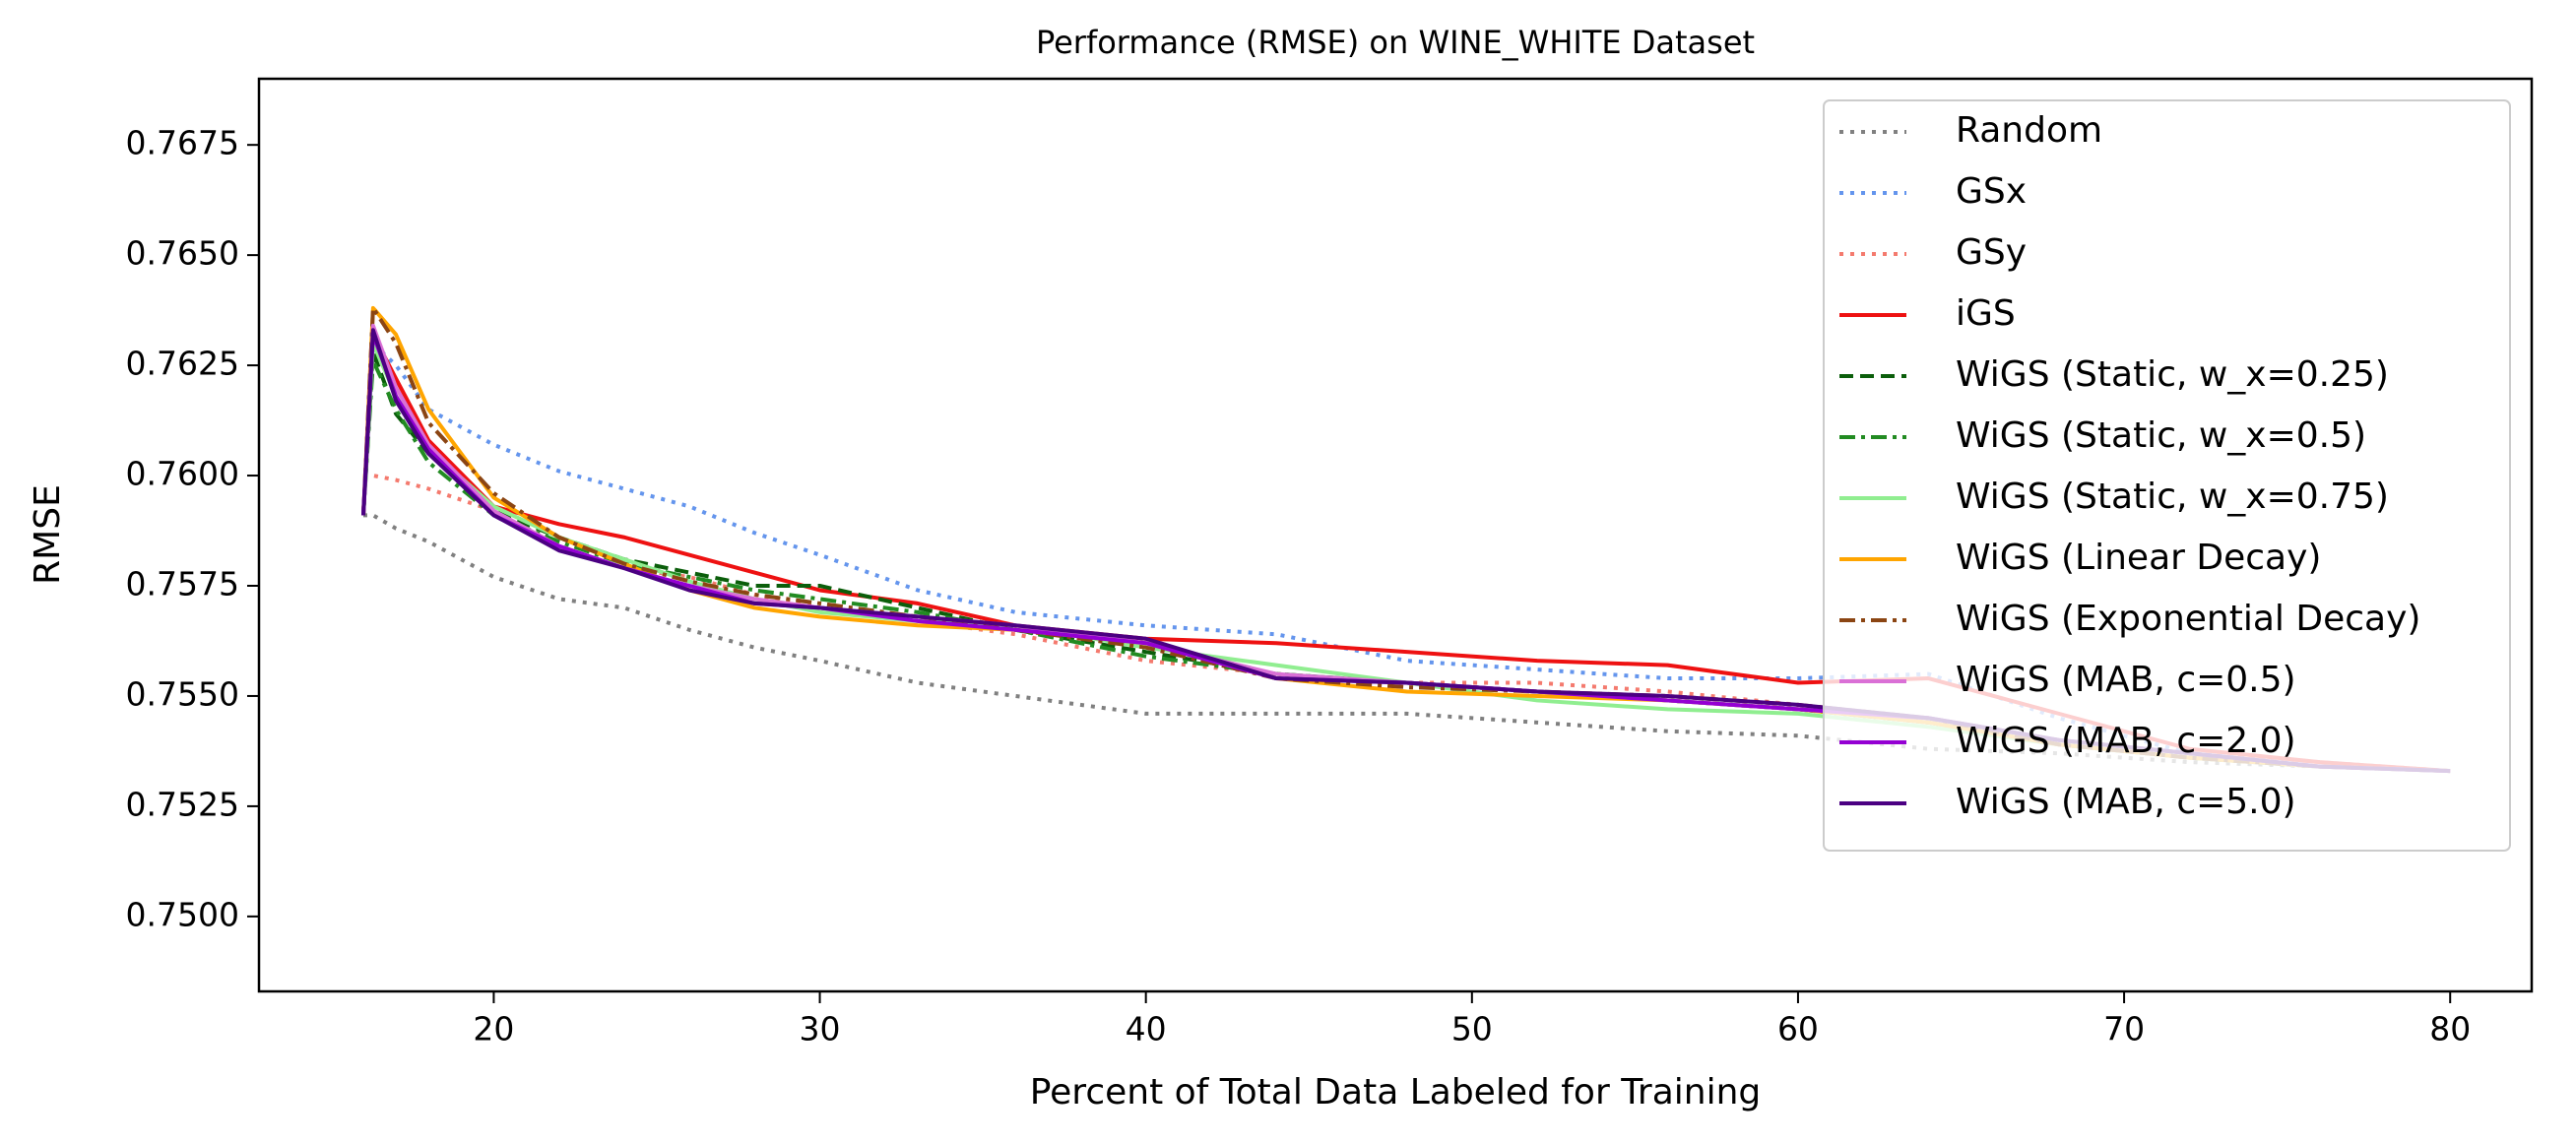 This screenshot has width=2576, height=1144. What do you see at coordinates (182, 694) in the screenshot?
I see `y-tick-label: 0.7550` at bounding box center [182, 694].